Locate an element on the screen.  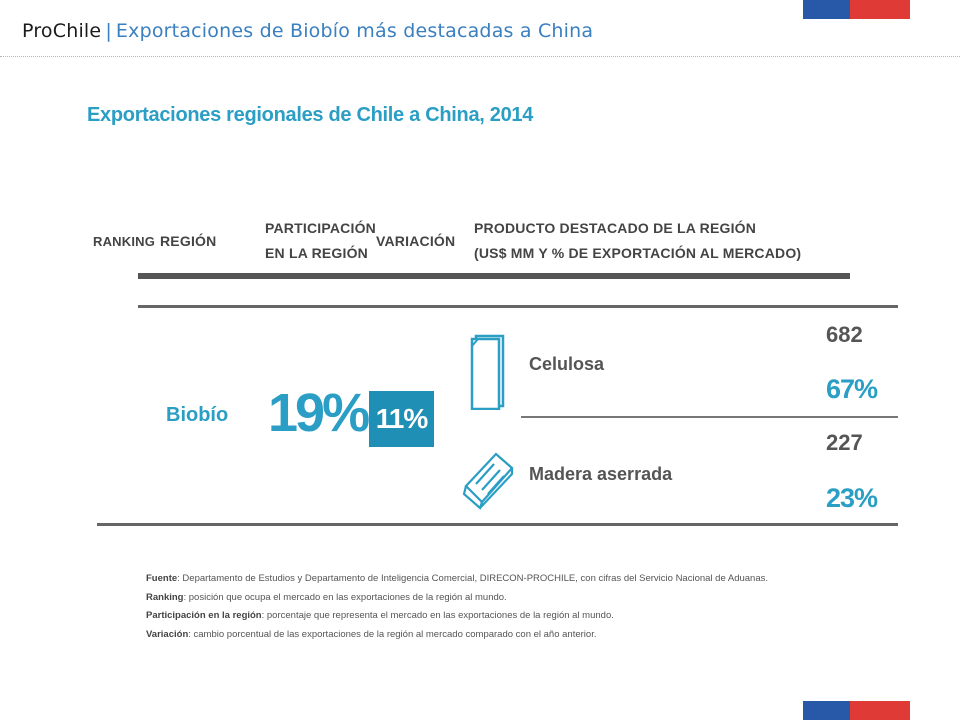
participation-header-line2: EN LA REGIÓN is located at coordinates (316, 253).